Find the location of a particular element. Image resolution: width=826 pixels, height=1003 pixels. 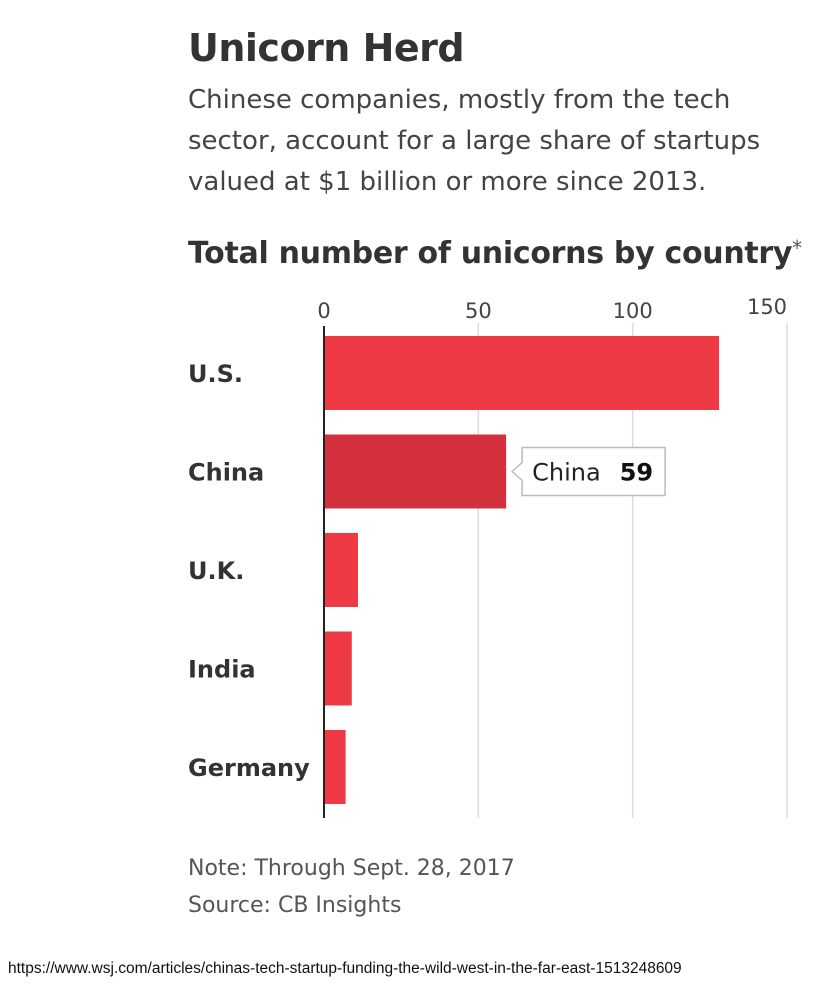

tooltip-value: 59 is located at coordinates (636, 473).